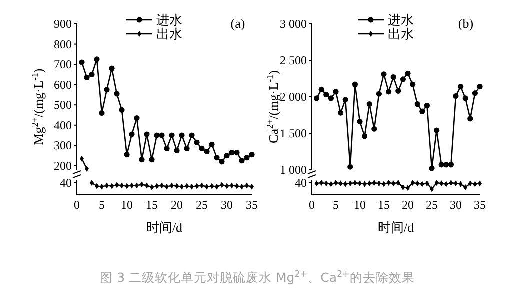  I want to click on y-tick-label: 400, so click(63, 125).